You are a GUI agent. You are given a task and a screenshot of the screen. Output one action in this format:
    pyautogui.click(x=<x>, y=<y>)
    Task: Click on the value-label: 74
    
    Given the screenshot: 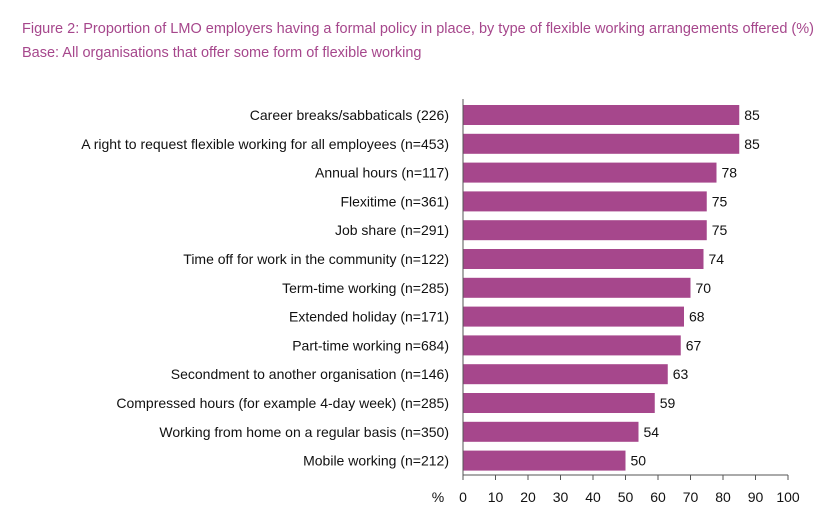 What is the action you would take?
    pyautogui.click(x=717, y=259)
    